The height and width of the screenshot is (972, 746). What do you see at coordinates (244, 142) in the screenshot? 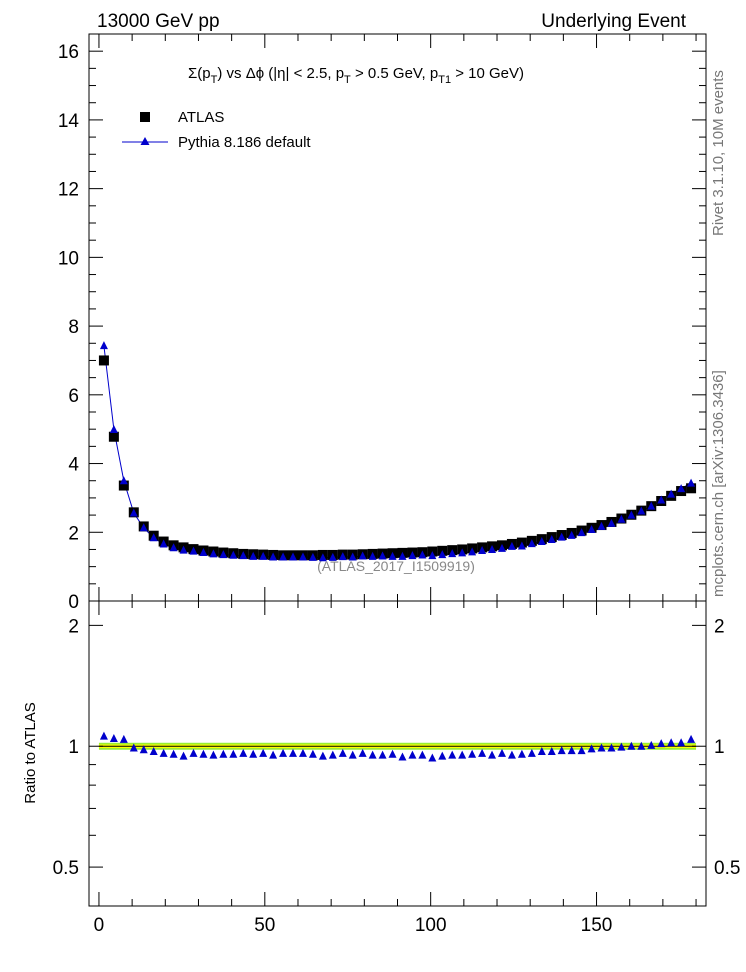
I see `legend-mc-label: Pythia 8.186 default` at bounding box center [244, 142].